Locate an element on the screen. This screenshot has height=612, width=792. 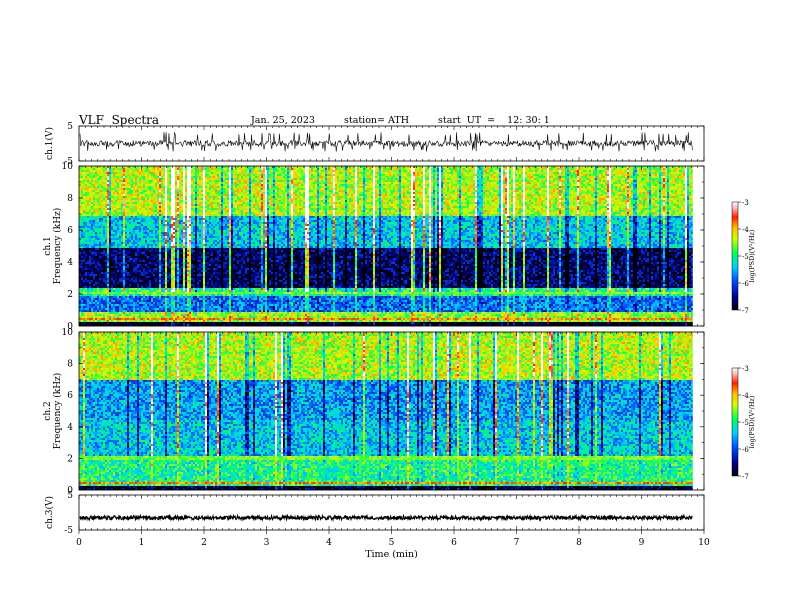
x-tick-label: 7 is located at coordinates (517, 543).